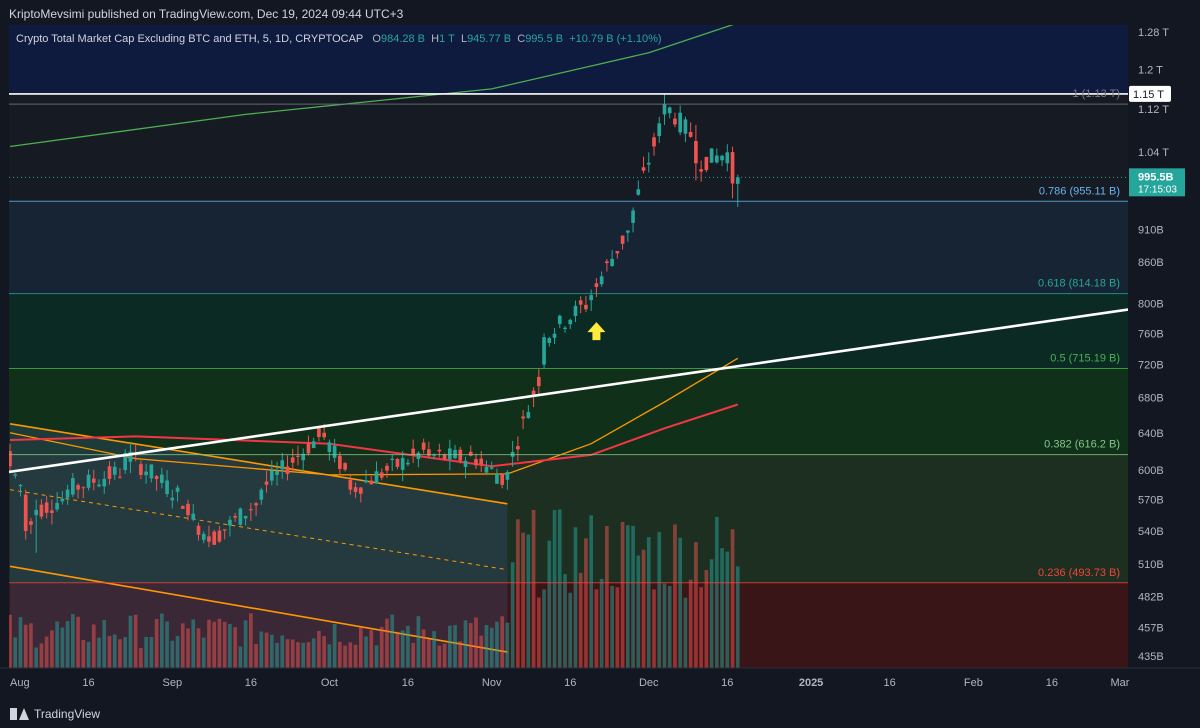 This screenshot has height=728, width=1200. I want to click on last-price-label: 995.5B, so click(1156, 177).